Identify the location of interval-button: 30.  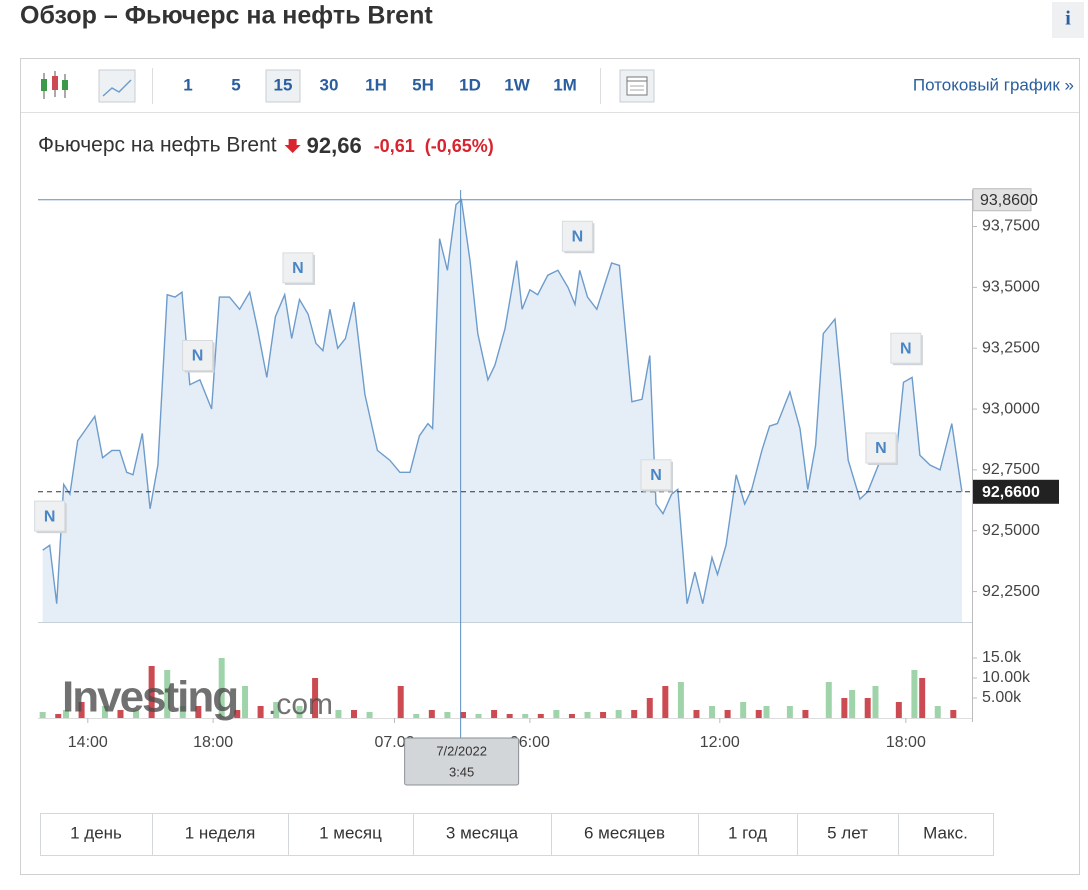
(329, 84).